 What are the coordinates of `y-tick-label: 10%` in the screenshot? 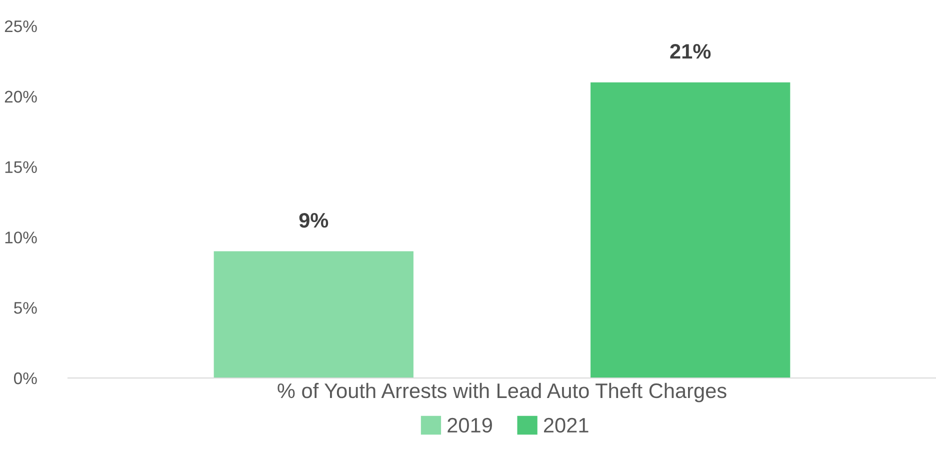 It's located at (21, 238).